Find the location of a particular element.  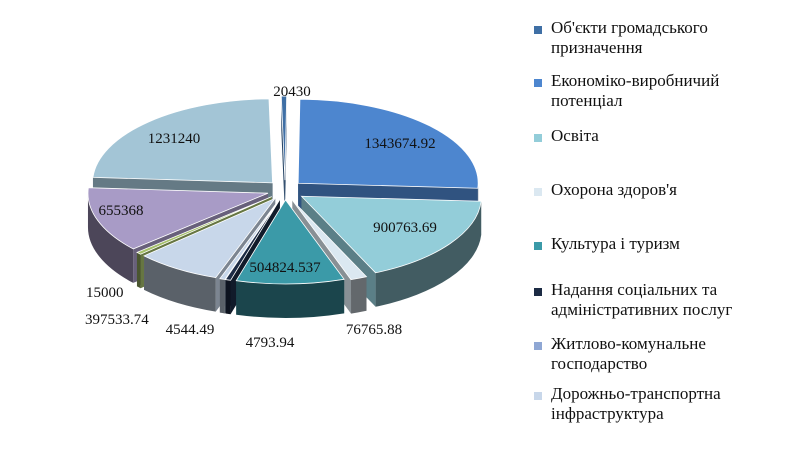

legend-item-culture-tourism: Культура і туризм is located at coordinates (664, 244).